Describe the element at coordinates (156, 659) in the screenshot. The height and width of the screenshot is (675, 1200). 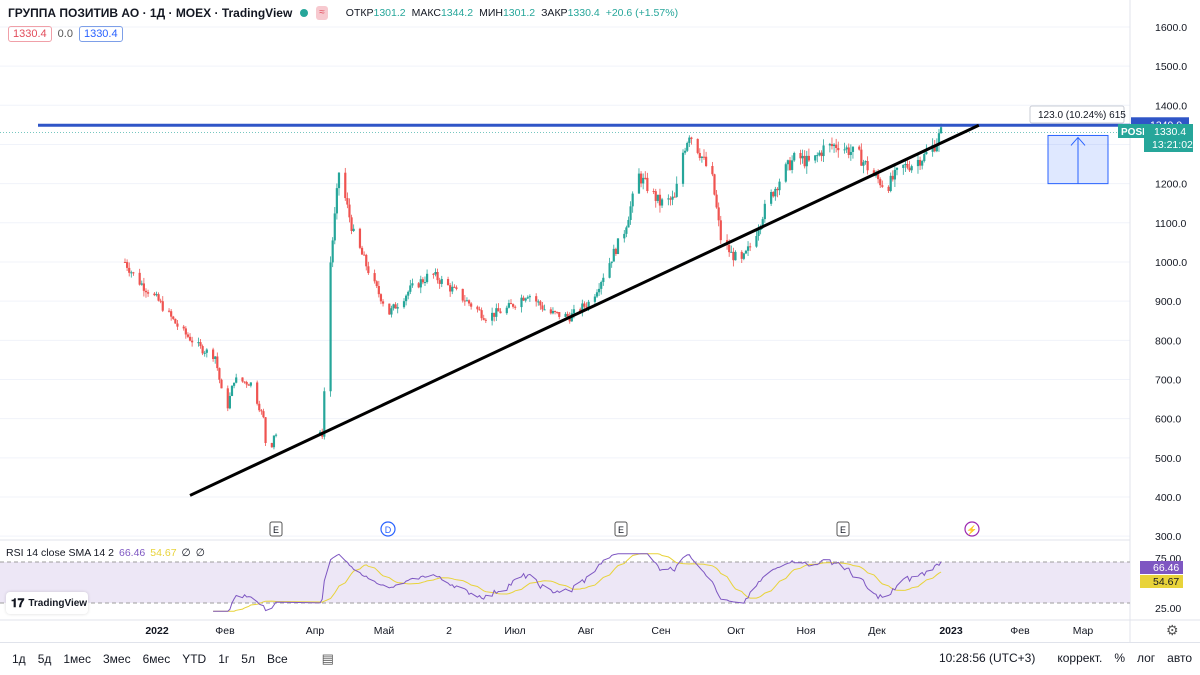
I see `timeframe-6m-button: 6мес` at that location.